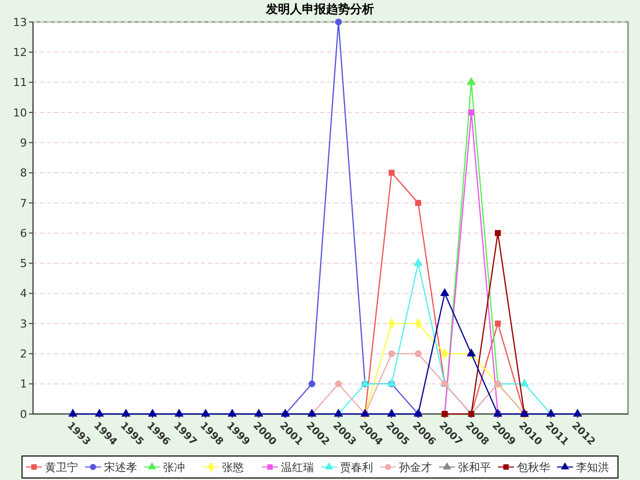 The height and width of the screenshot is (480, 640). Describe the element at coordinates (61, 467) in the screenshot. I see `legend-label: 黄卫宁` at that location.